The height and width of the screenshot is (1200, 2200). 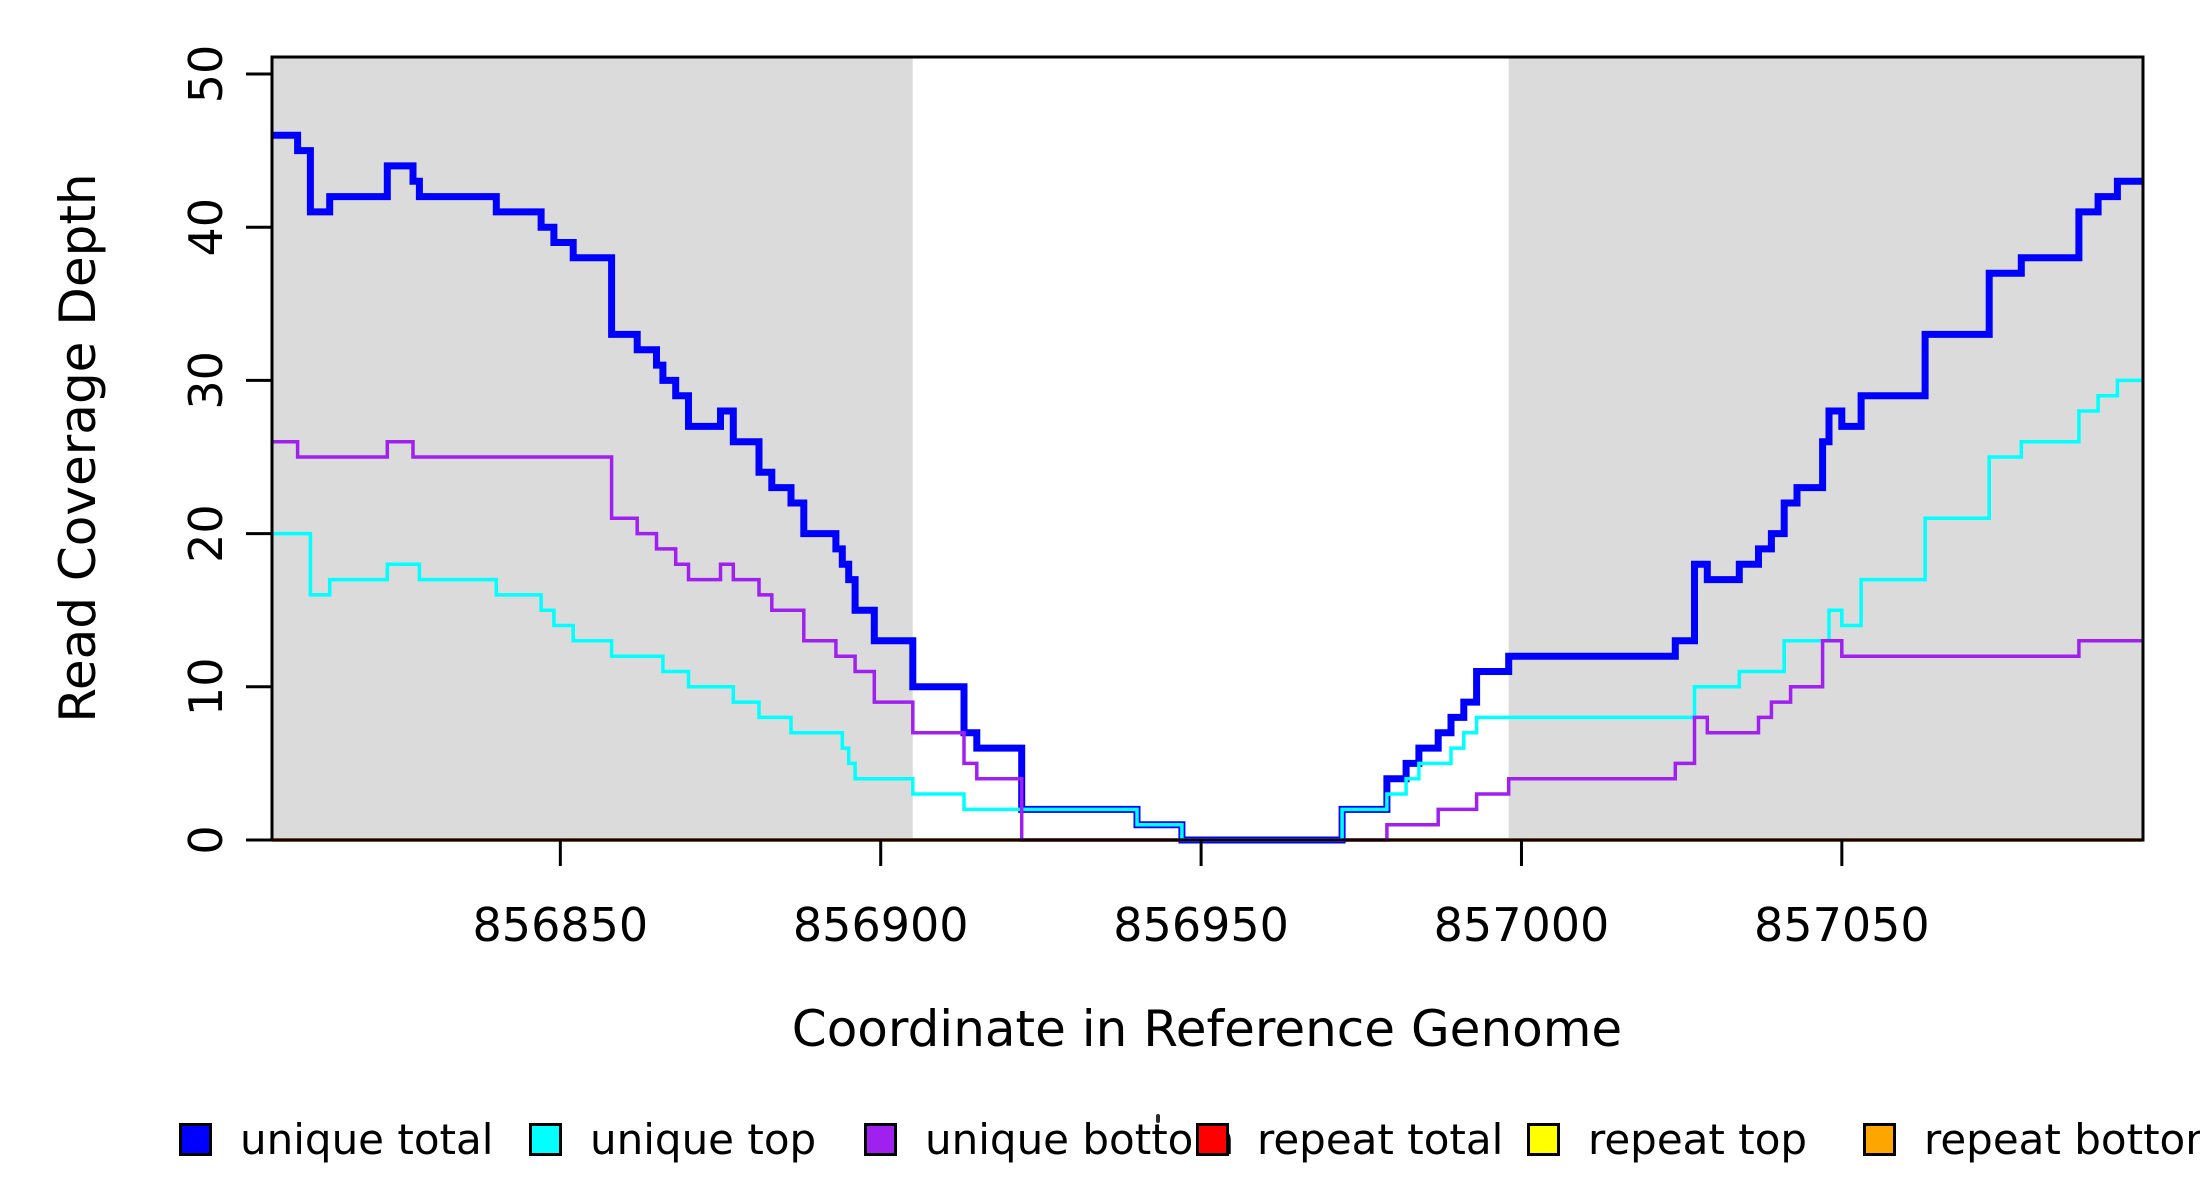 I want to click on legend-item-repeat-bottom: repeat bottom, so click(x=2031, y=1139).